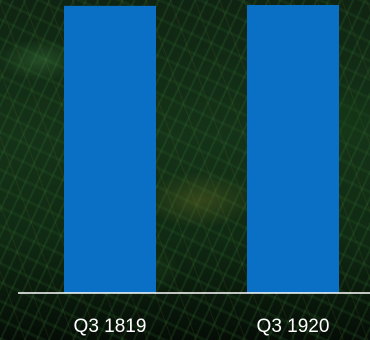 This screenshot has width=370, height=340. Describe the element at coordinates (110, 326) in the screenshot. I see `x-tick-label-0: Q3 1819` at that location.